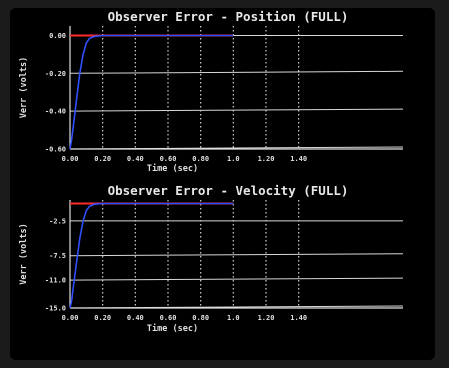 The image size is (449, 368). What do you see at coordinates (55, 150) in the screenshot?
I see `y-tick-label: -0.60` at bounding box center [55, 150].